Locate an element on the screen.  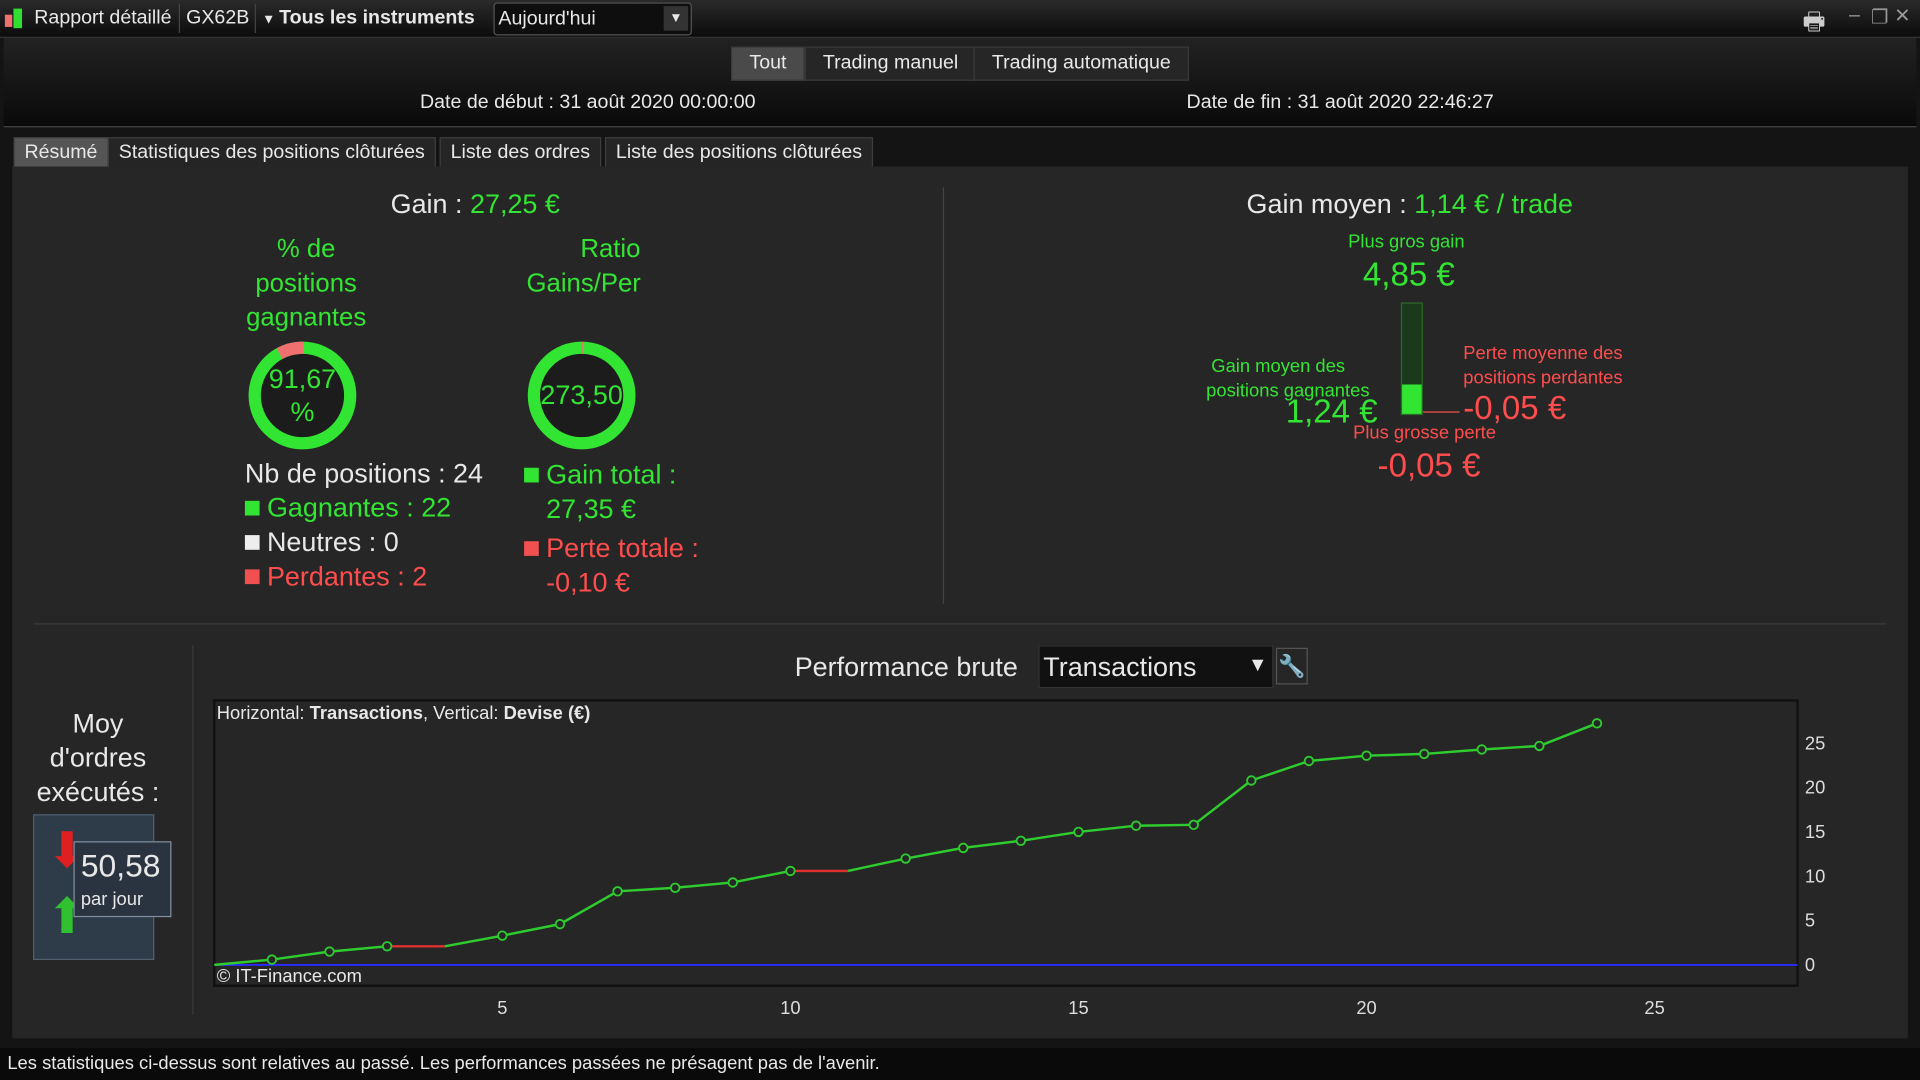
ratio-value: 273,50 is located at coordinates (581, 395).